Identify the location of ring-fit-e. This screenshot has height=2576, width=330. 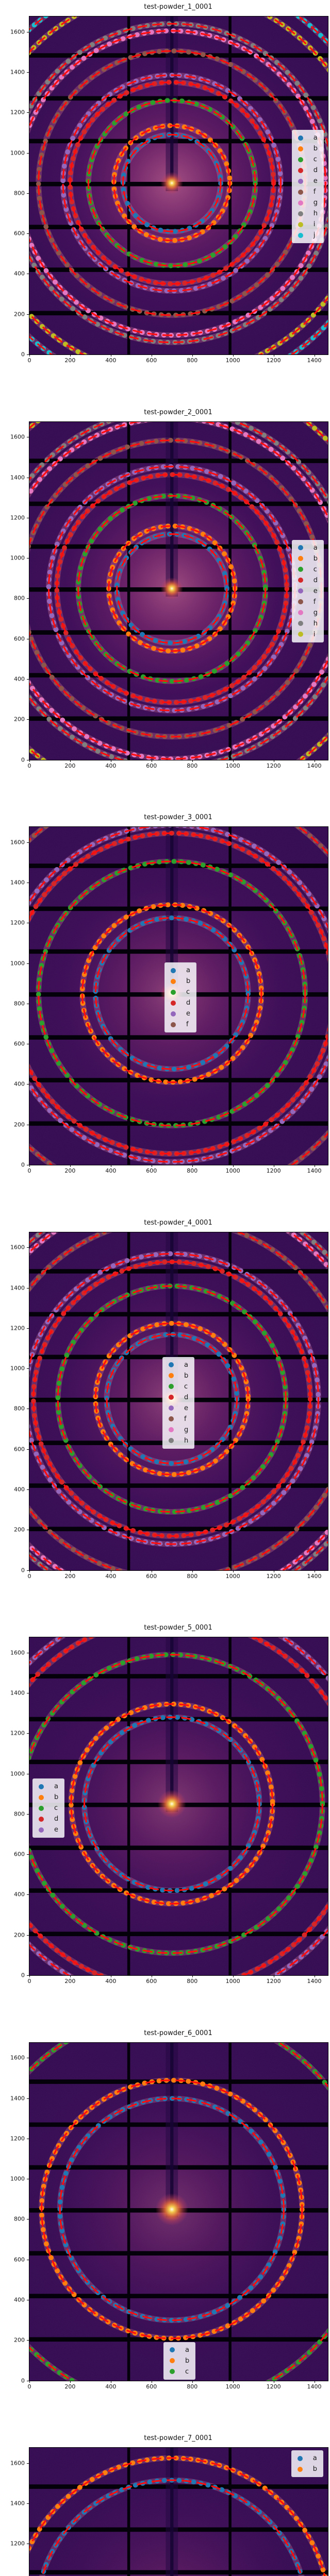
(174, 1398).